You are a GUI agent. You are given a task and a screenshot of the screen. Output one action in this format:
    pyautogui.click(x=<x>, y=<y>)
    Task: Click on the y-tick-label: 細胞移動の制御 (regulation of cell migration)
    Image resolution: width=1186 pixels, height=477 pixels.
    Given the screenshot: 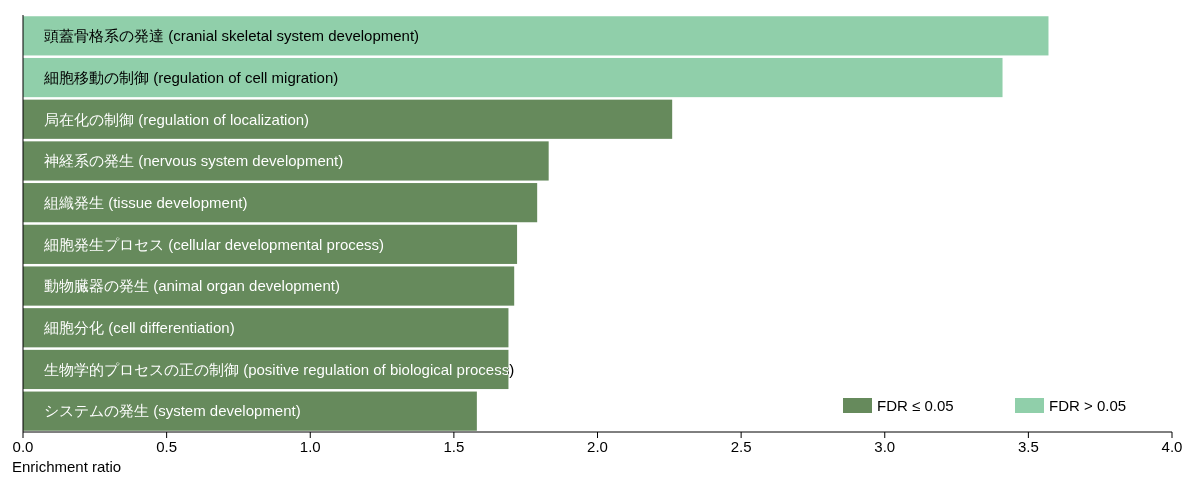 What is the action you would take?
    pyautogui.click(x=191, y=77)
    